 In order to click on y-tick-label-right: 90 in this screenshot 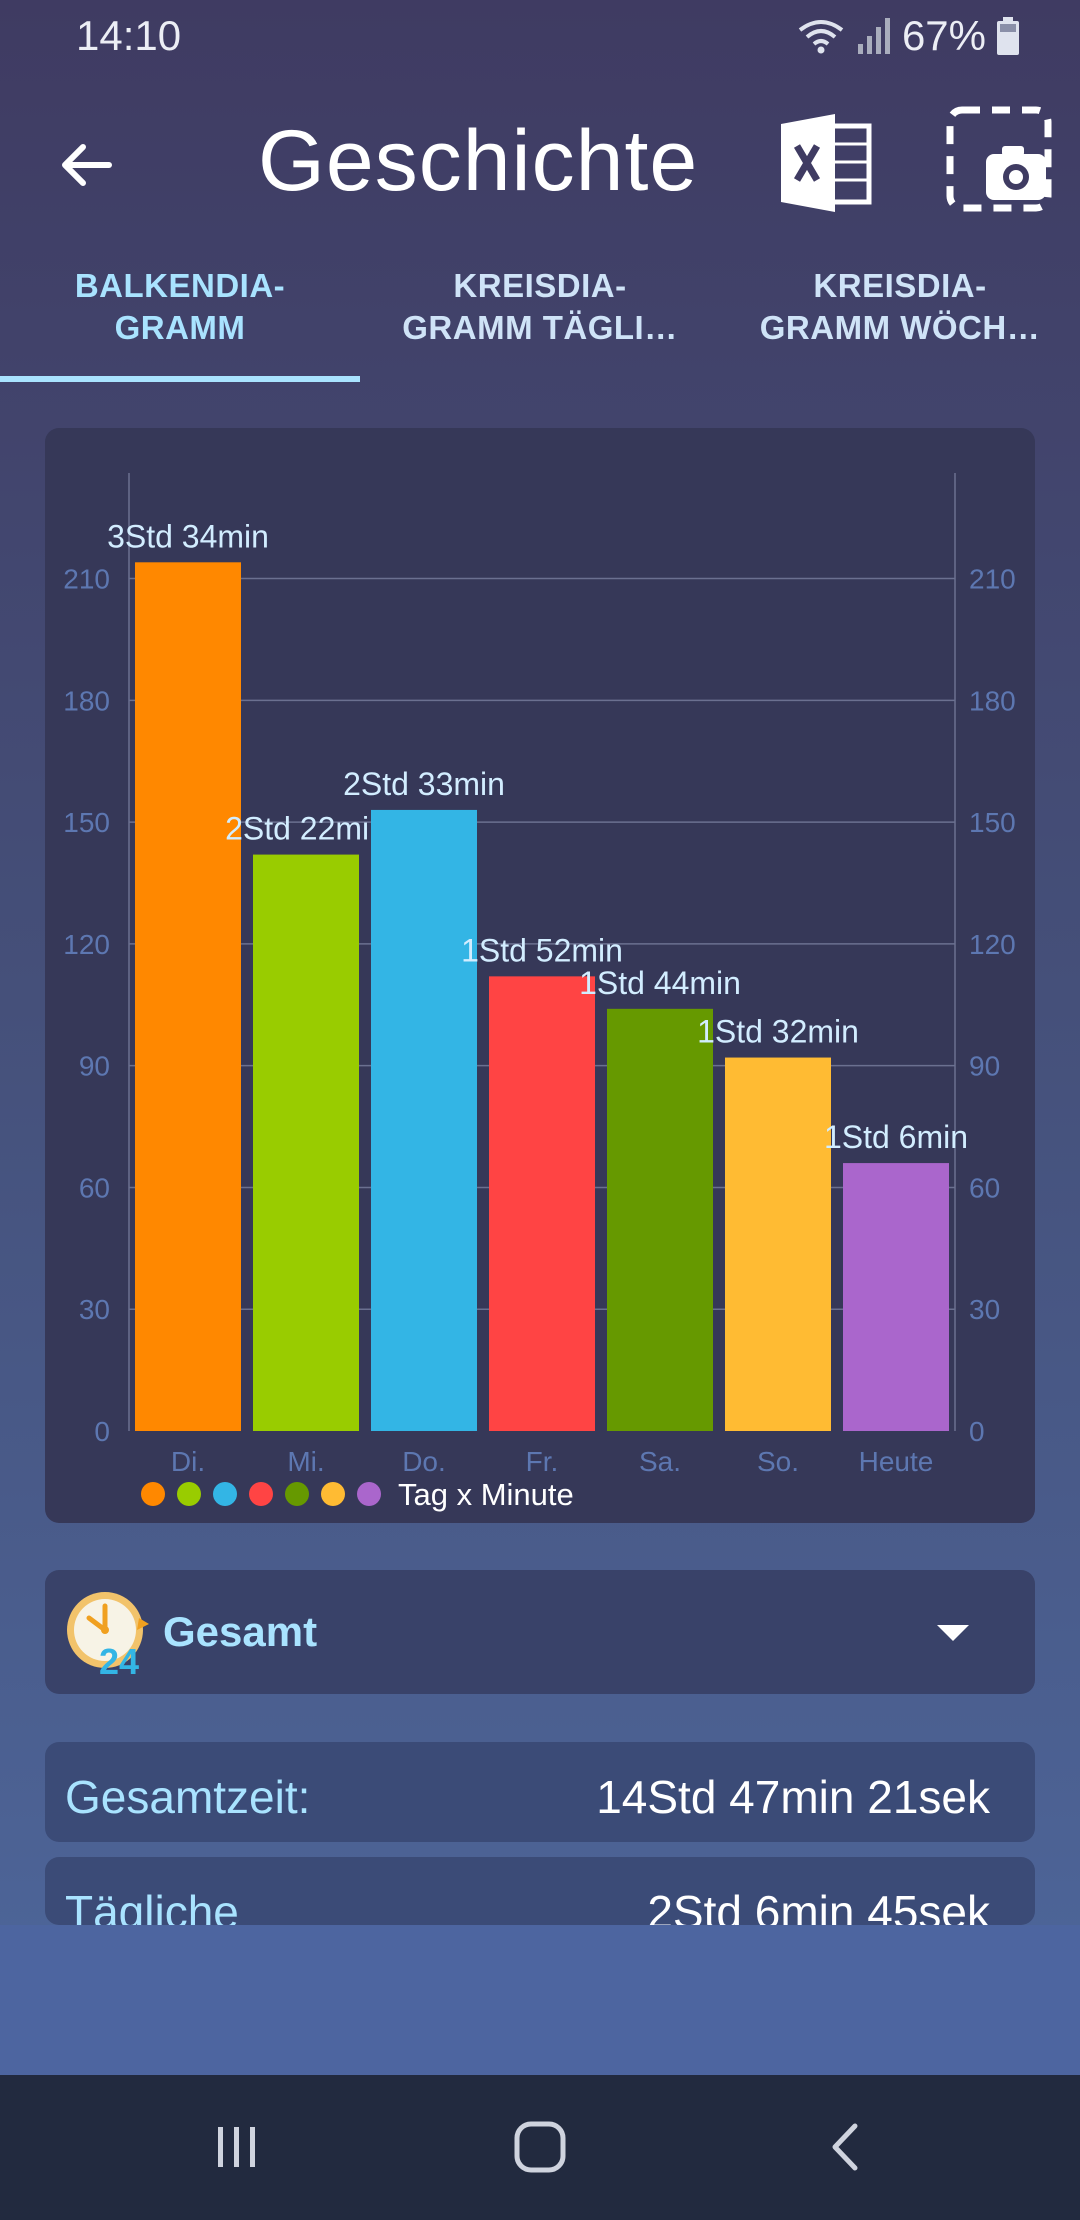, I will do `click(984, 1066)`.